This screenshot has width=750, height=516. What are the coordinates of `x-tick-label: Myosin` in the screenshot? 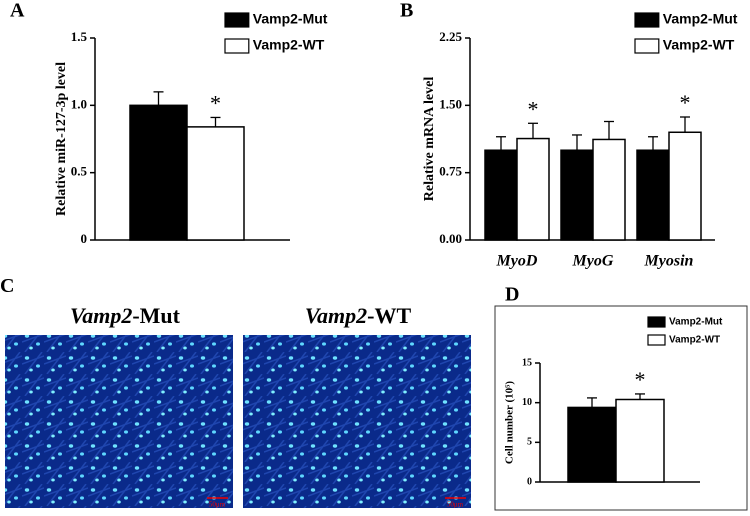 It's located at (669, 261).